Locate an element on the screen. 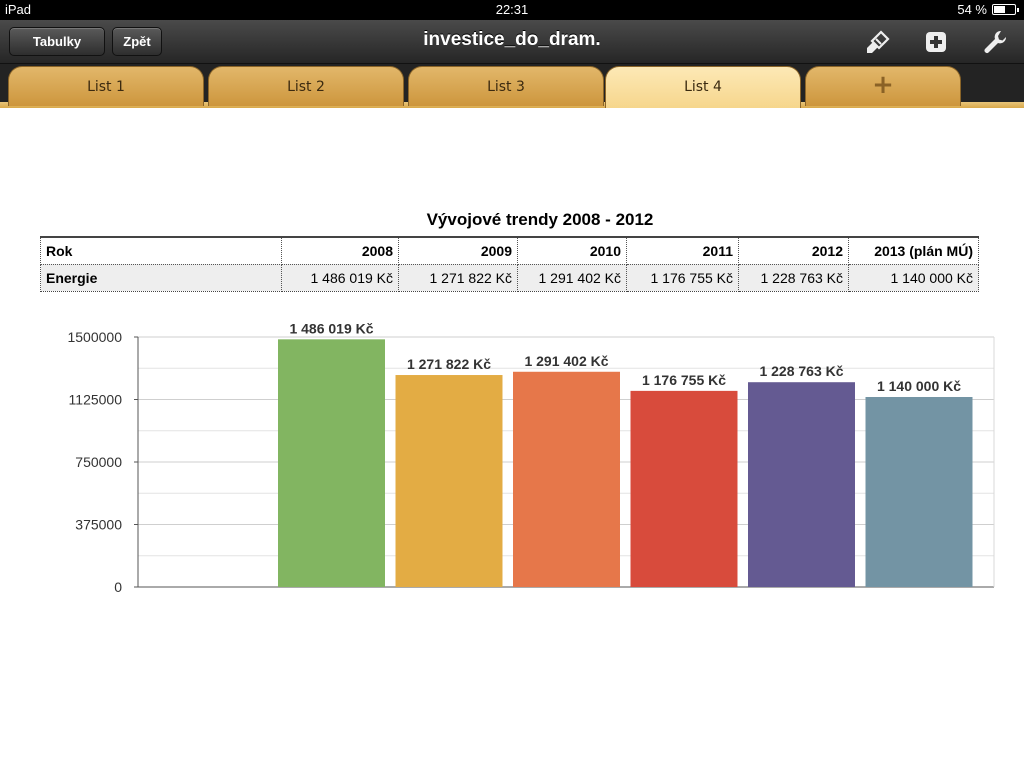  table-cell: 1 271 822 Kč is located at coordinates (458, 277).